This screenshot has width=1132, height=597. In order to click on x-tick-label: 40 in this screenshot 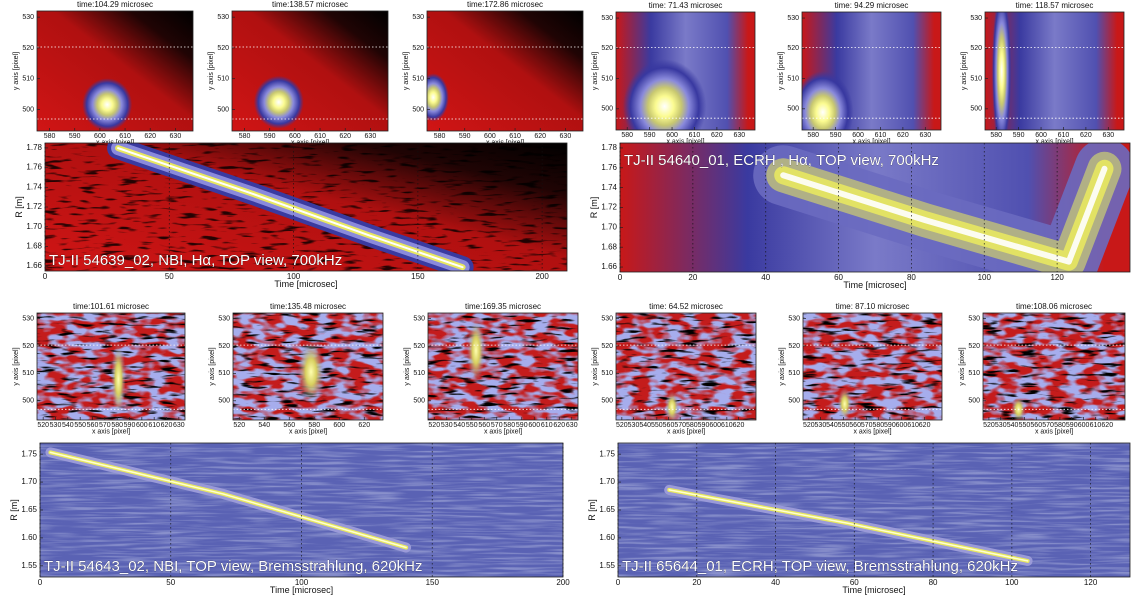, I will do `click(765, 277)`.